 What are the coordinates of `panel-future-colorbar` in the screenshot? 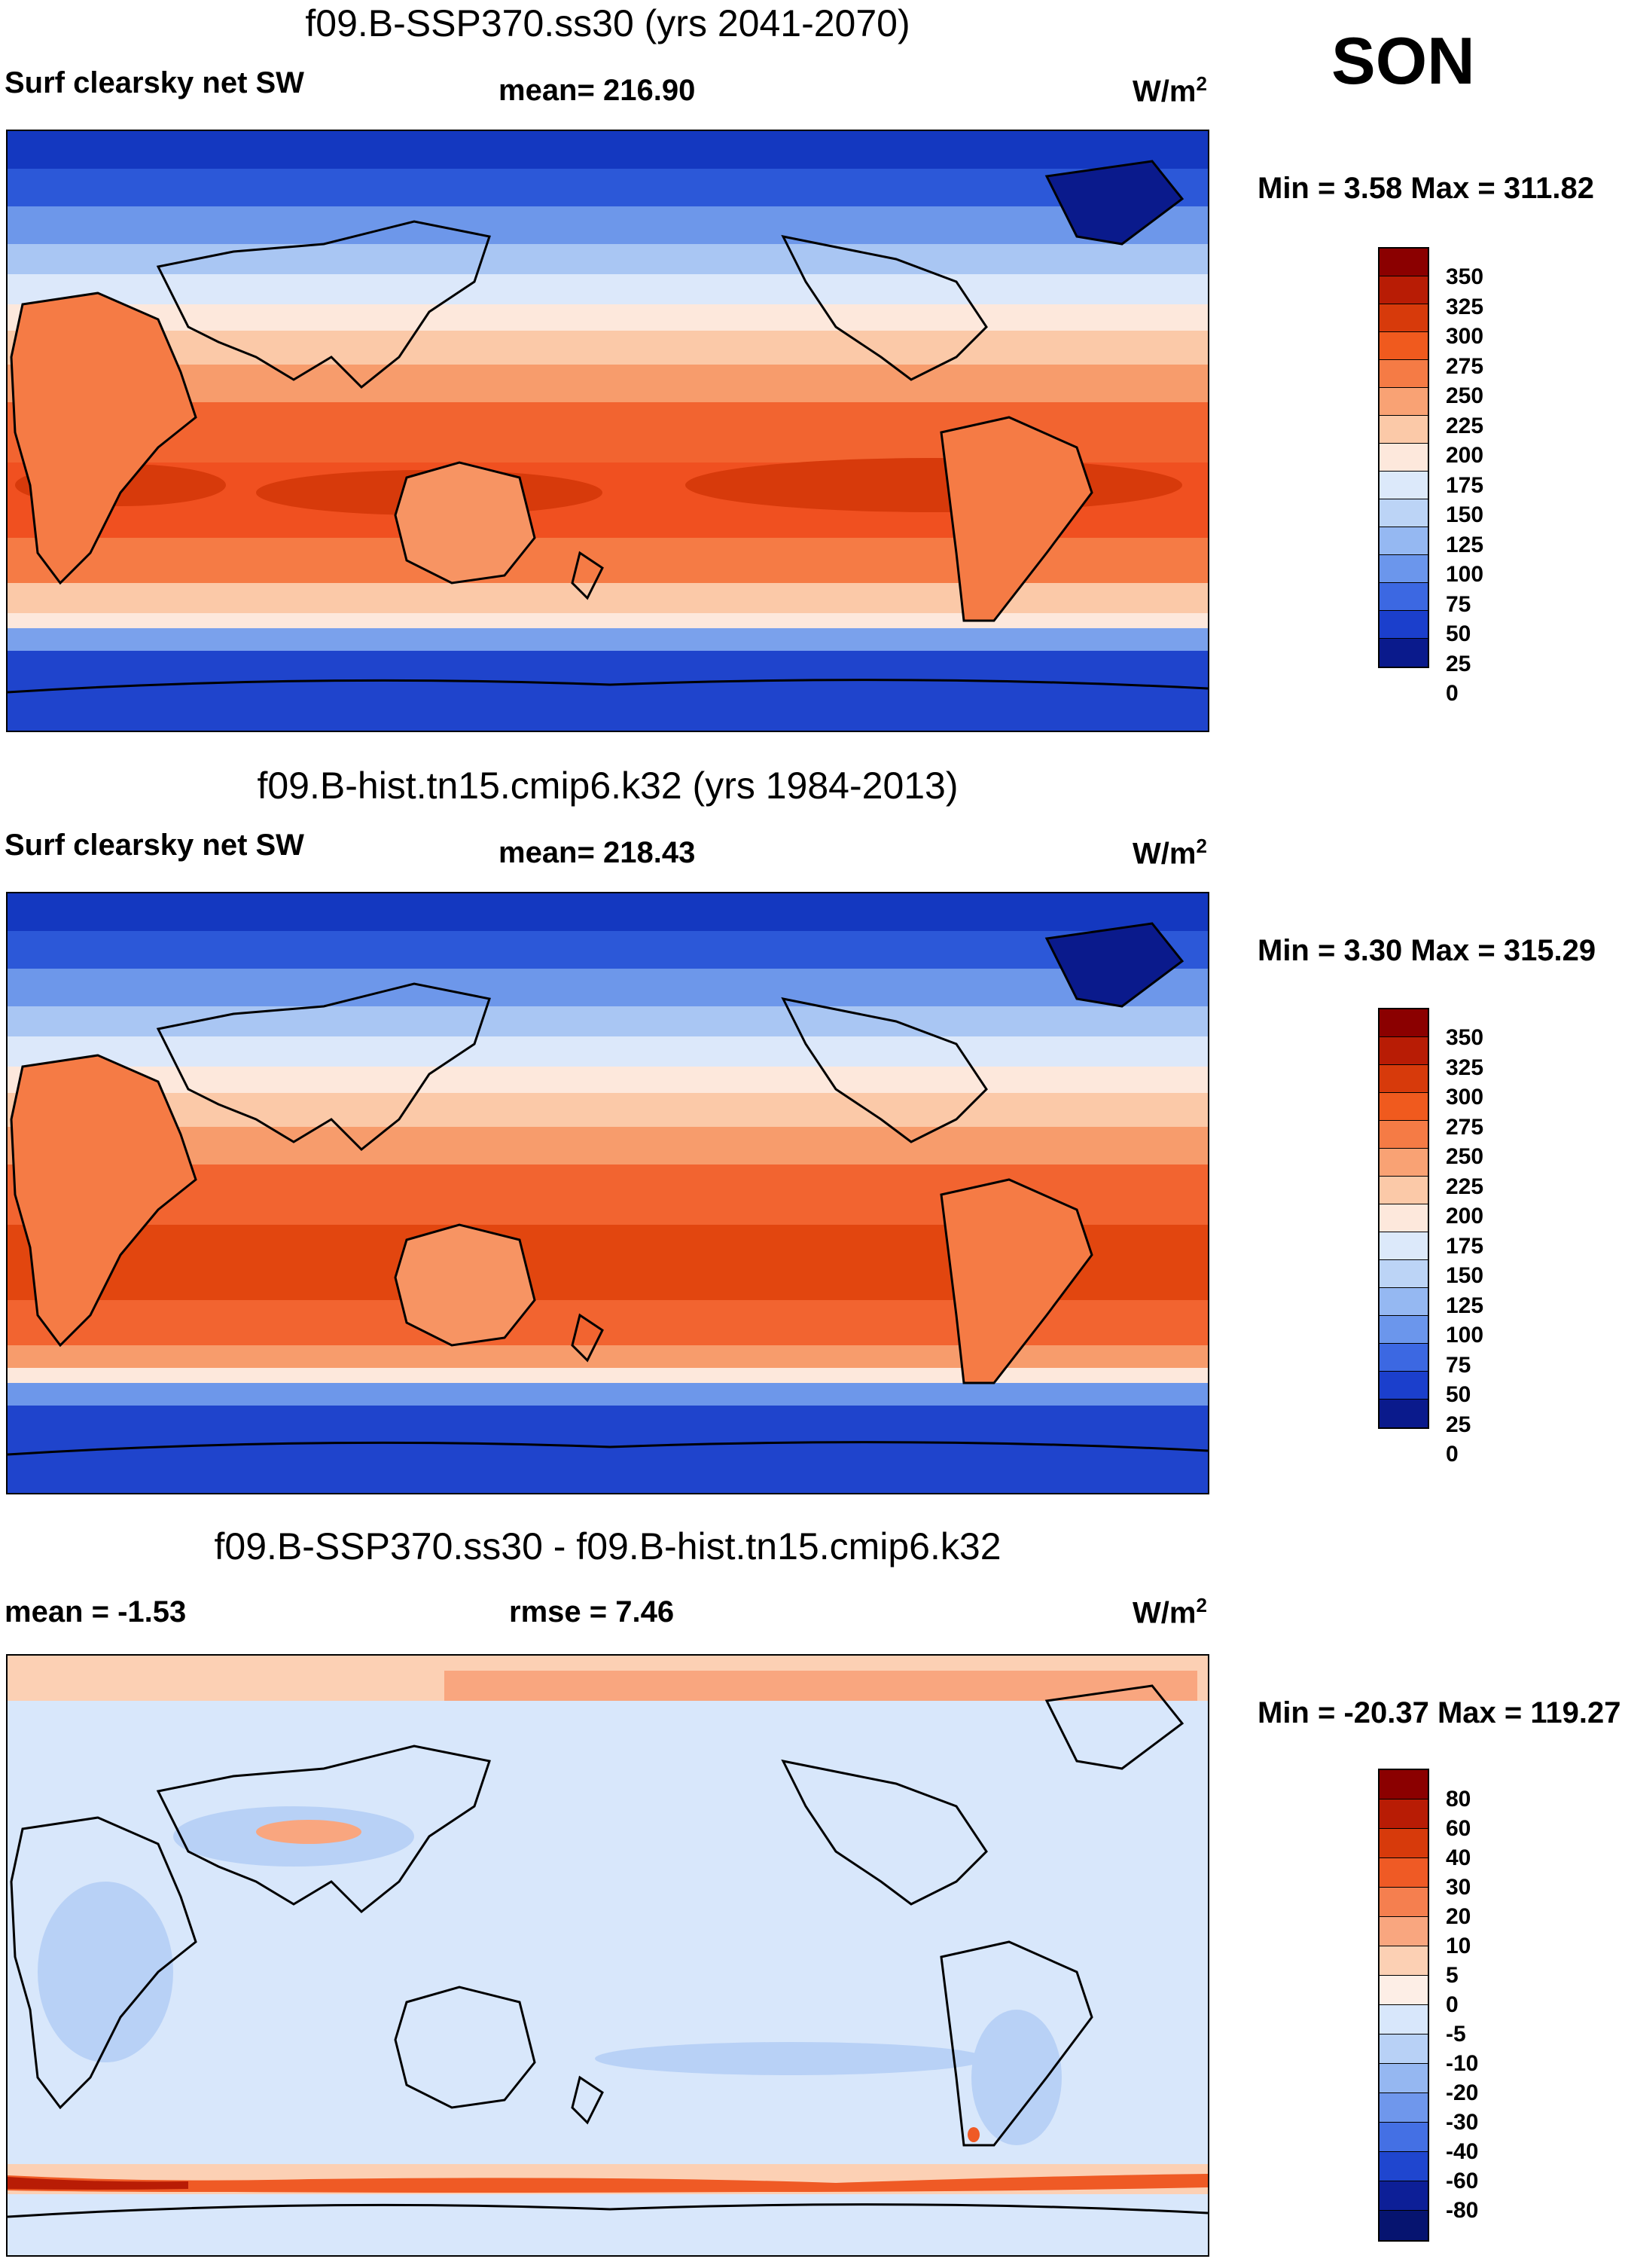 It's located at (1404, 457).